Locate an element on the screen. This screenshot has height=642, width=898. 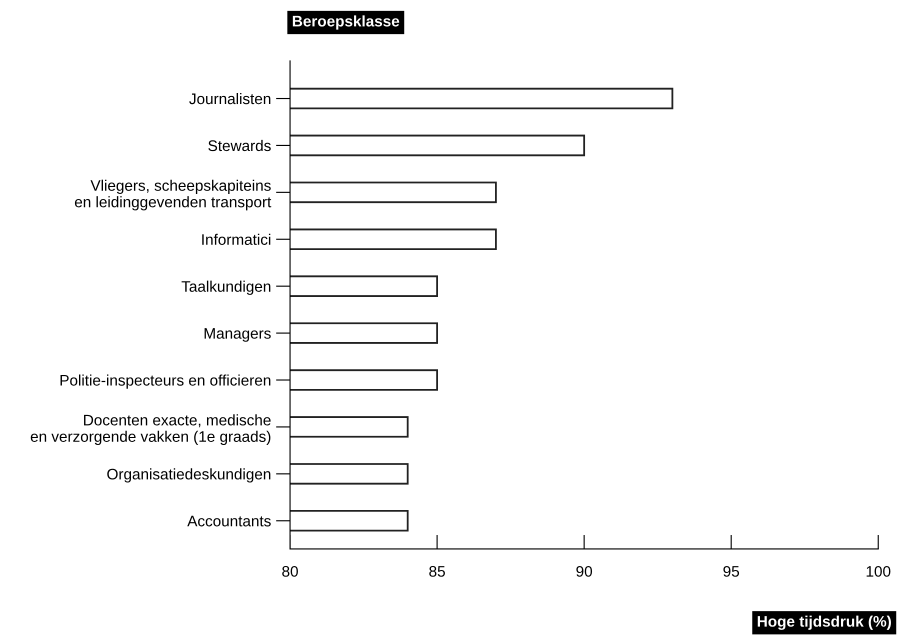
y-tick-label: Politie-inspecteurs en officieren is located at coordinates (165, 381).